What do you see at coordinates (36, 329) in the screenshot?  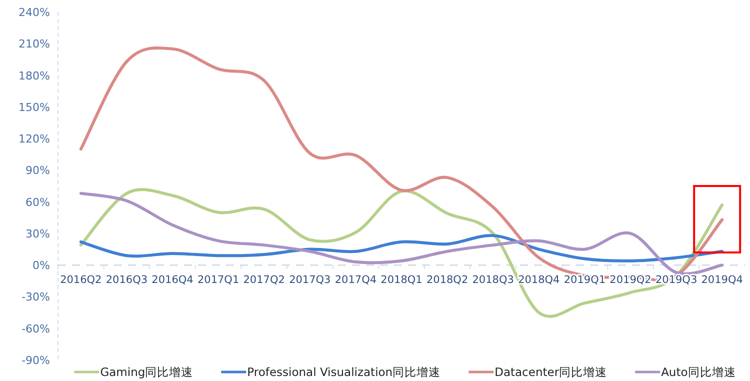 I see `y-tick-label: -60%` at bounding box center [36, 329].